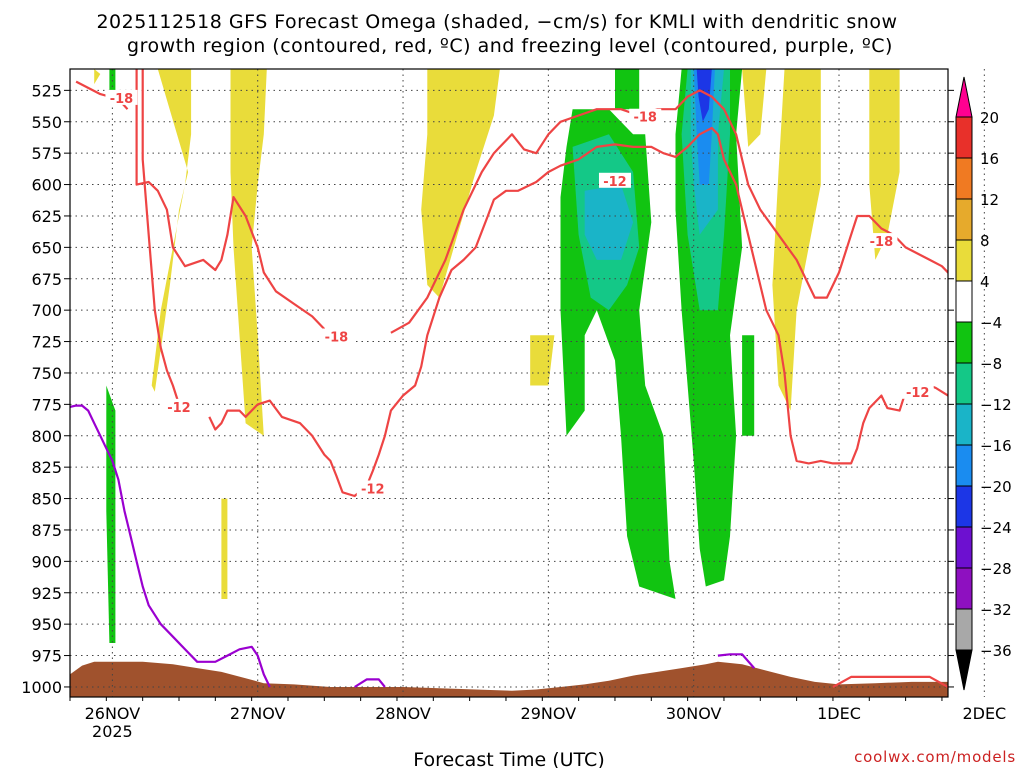  I want to click on y-tick-label: 575, so click(46, 153).